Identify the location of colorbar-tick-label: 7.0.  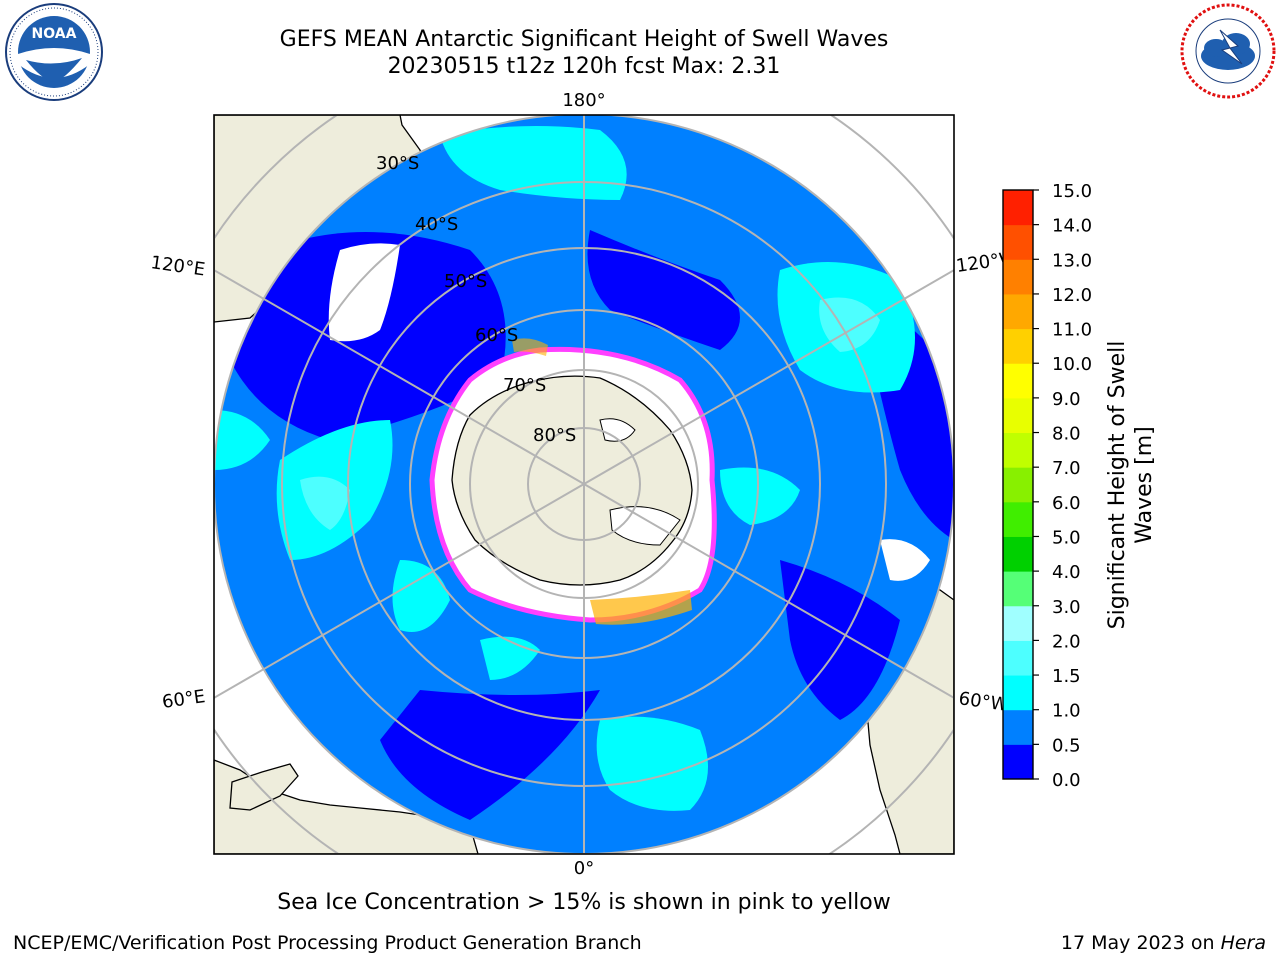
(1066, 468).